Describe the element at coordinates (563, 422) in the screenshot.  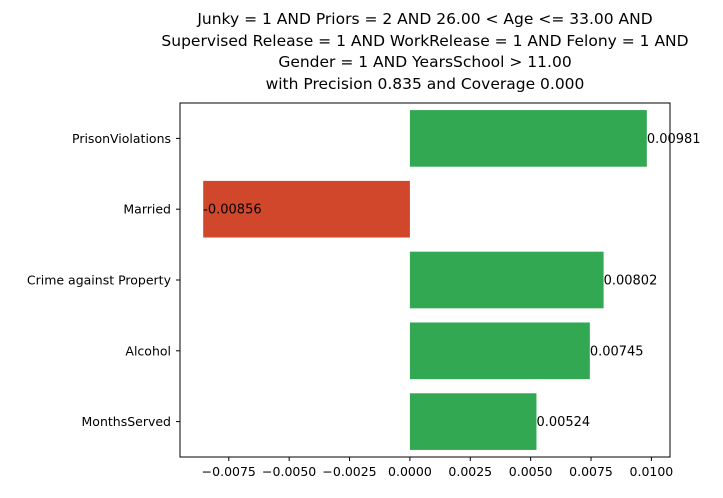
I see `data-label: 0.00524` at that location.